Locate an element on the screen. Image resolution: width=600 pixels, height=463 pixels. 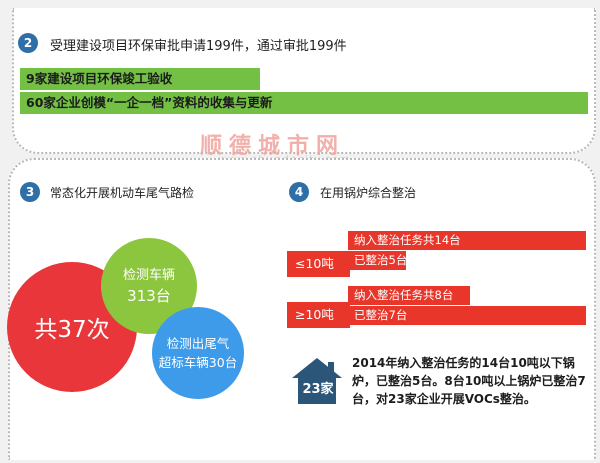
total-checks-text: 共37次 is located at coordinates (72, 330).